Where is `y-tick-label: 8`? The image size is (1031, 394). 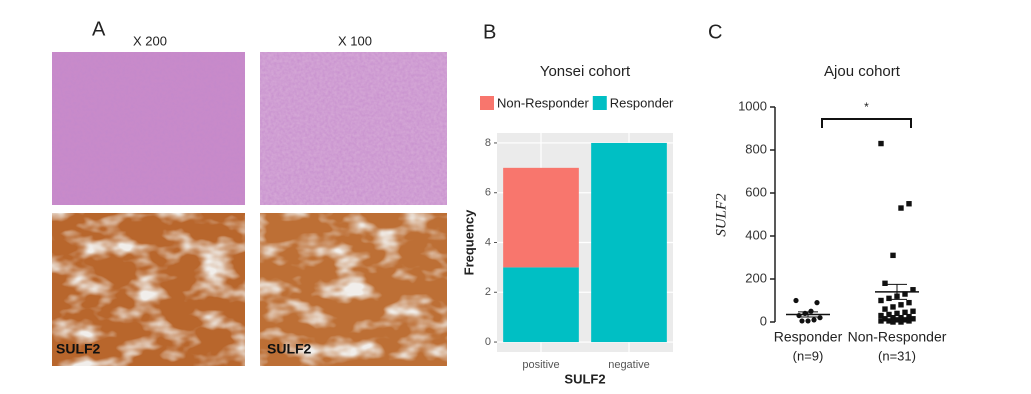 y-tick-label: 8 is located at coordinates (488, 143).